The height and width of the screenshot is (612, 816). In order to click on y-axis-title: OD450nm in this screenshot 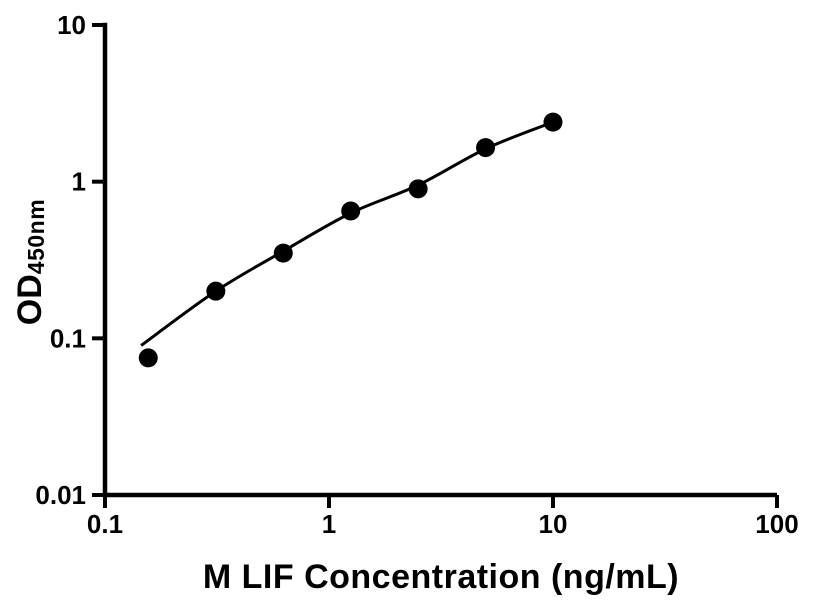, I will do `click(30, 263)`.